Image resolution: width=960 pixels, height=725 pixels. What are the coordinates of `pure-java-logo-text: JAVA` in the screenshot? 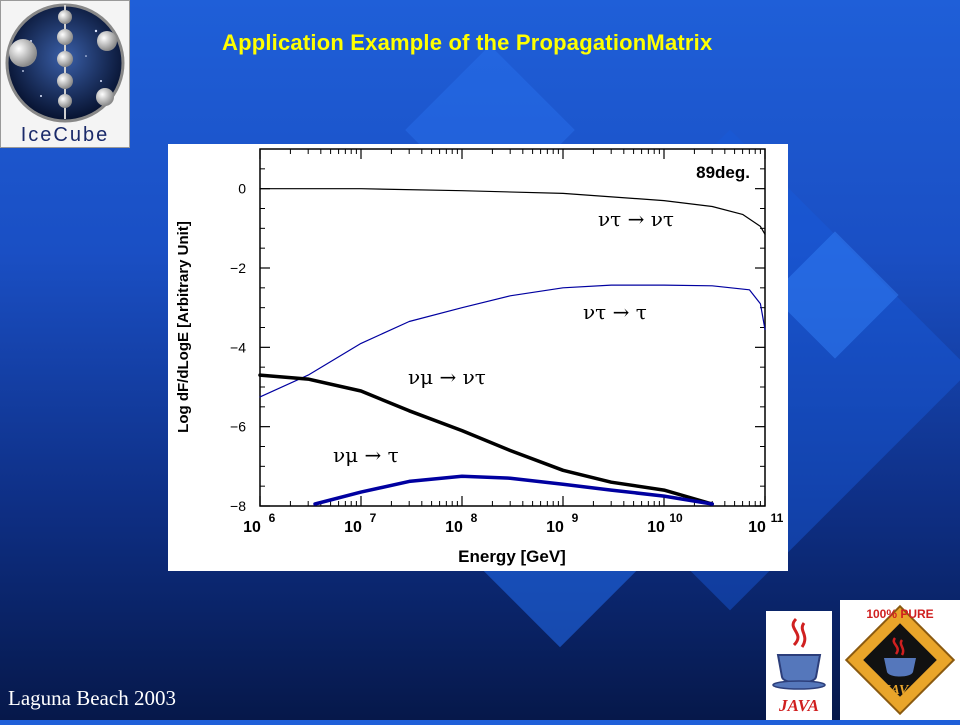 It's located at (900, 690).